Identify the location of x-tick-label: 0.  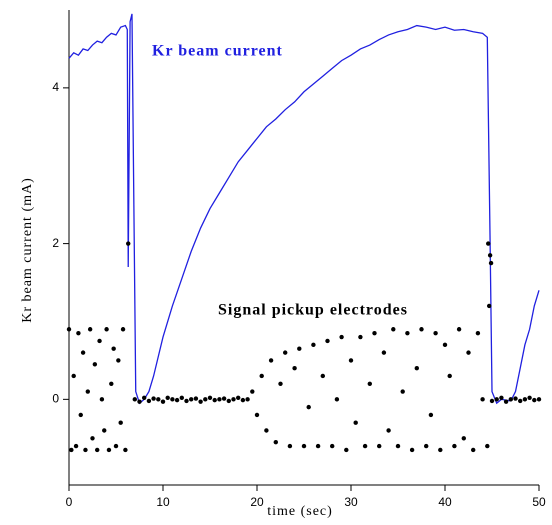
(69, 502).